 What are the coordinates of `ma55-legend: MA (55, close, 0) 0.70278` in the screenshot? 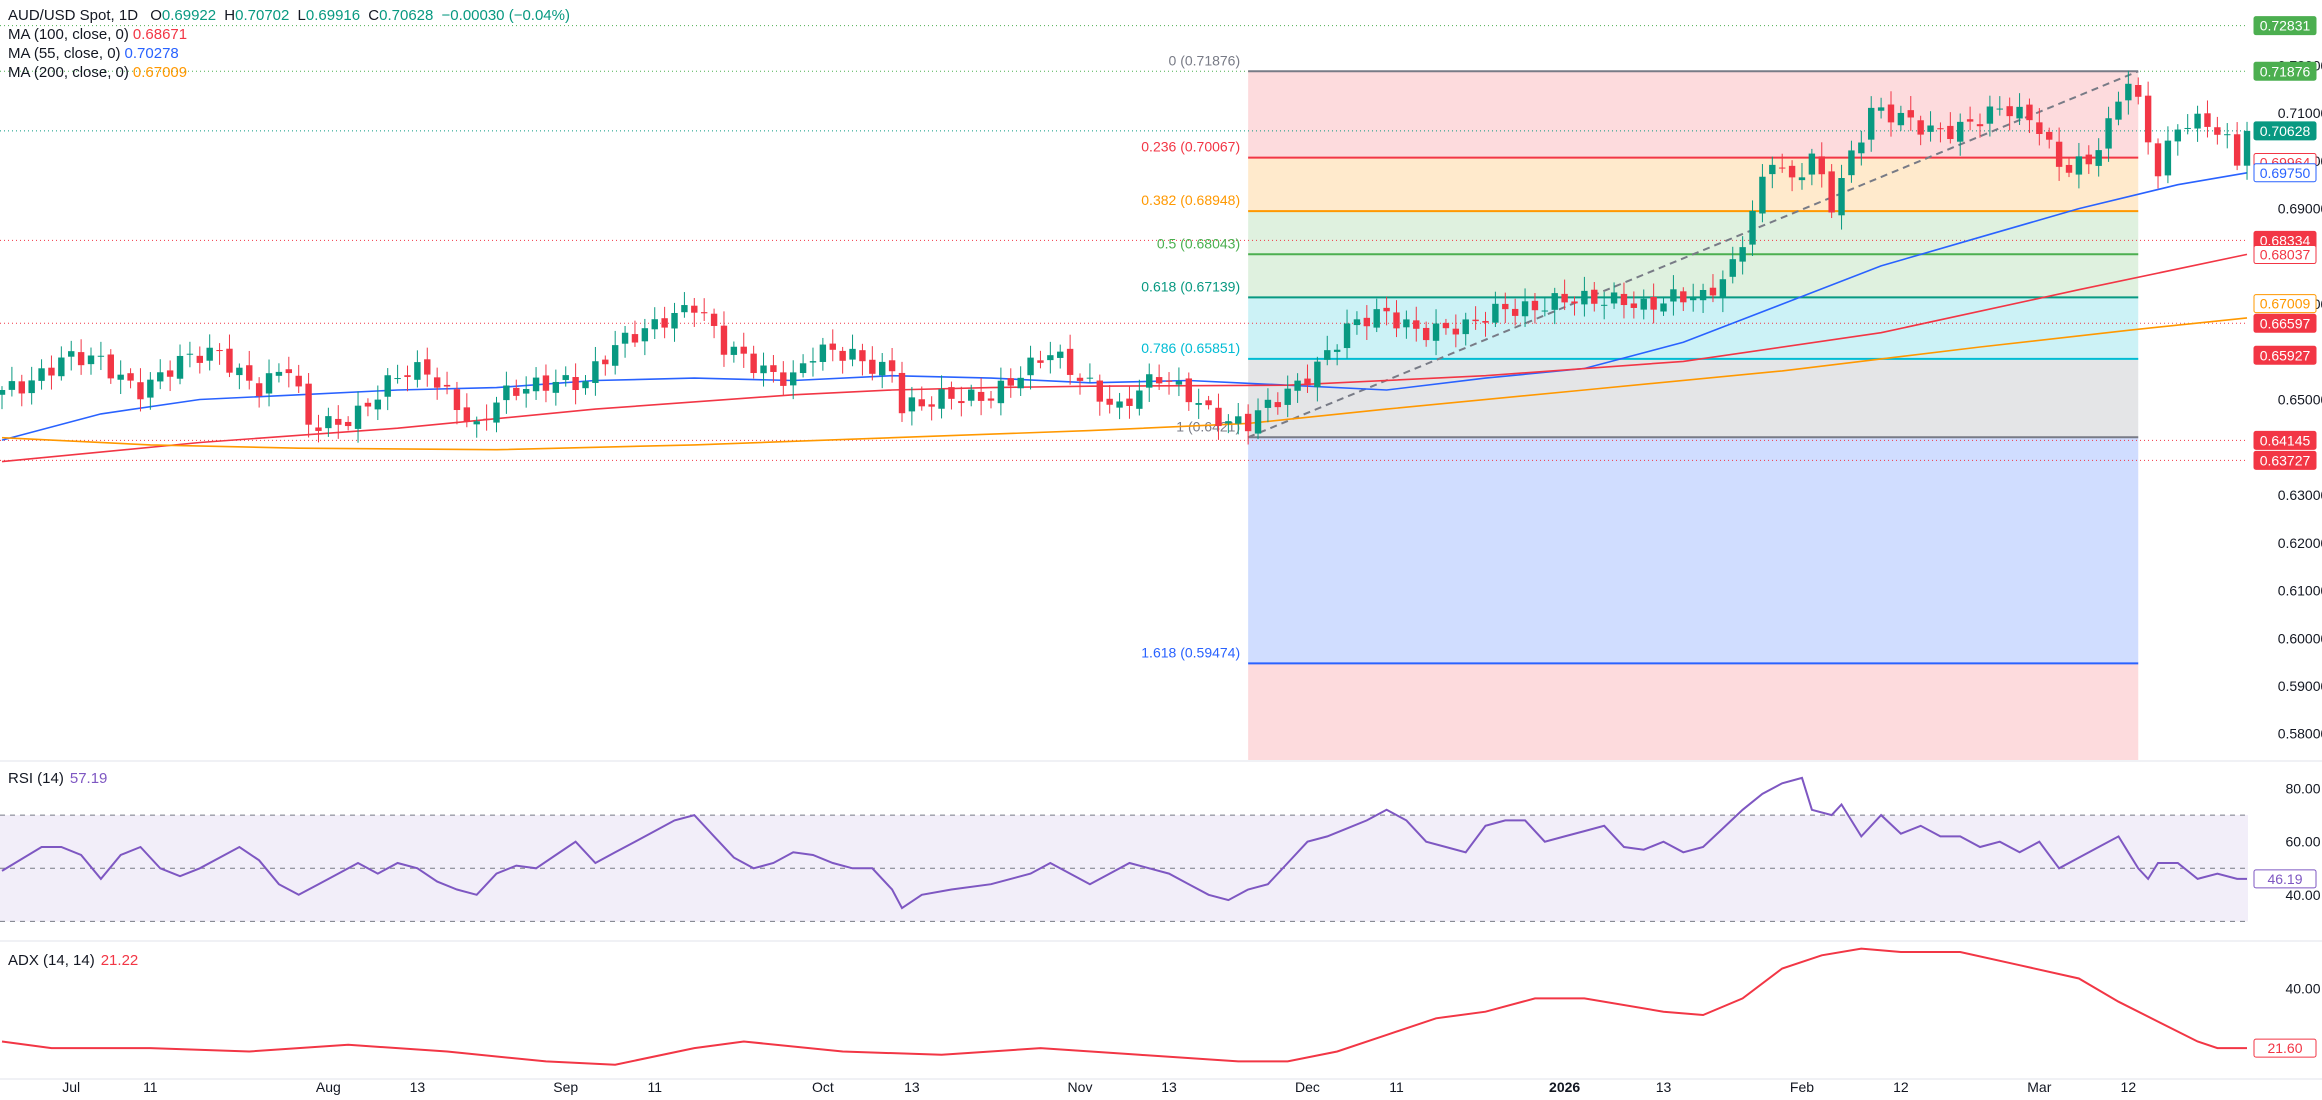 It's located at (289, 53).